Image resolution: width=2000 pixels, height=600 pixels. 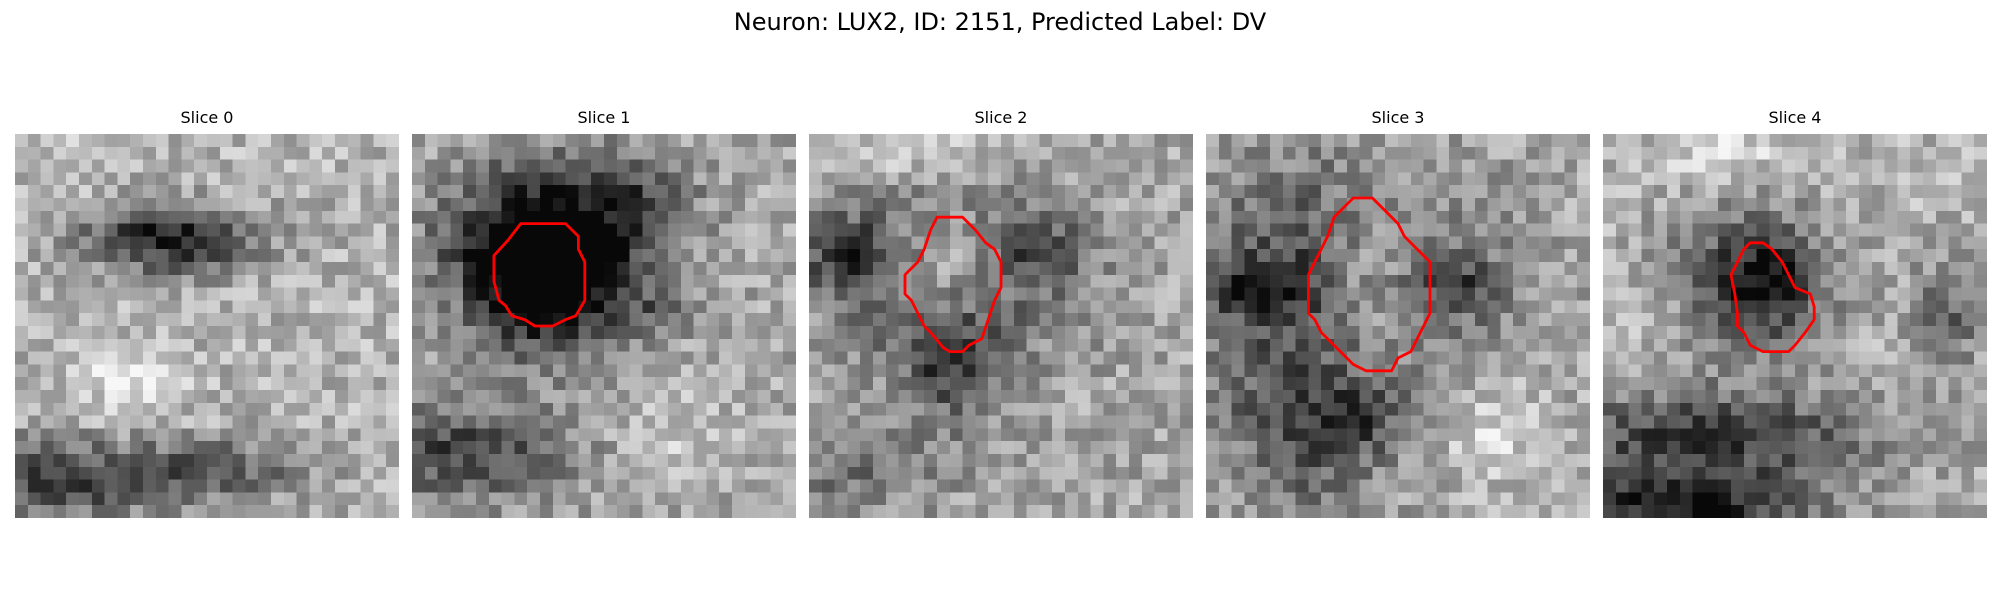 I want to click on slice-title: Slice 1, so click(x=604, y=117).